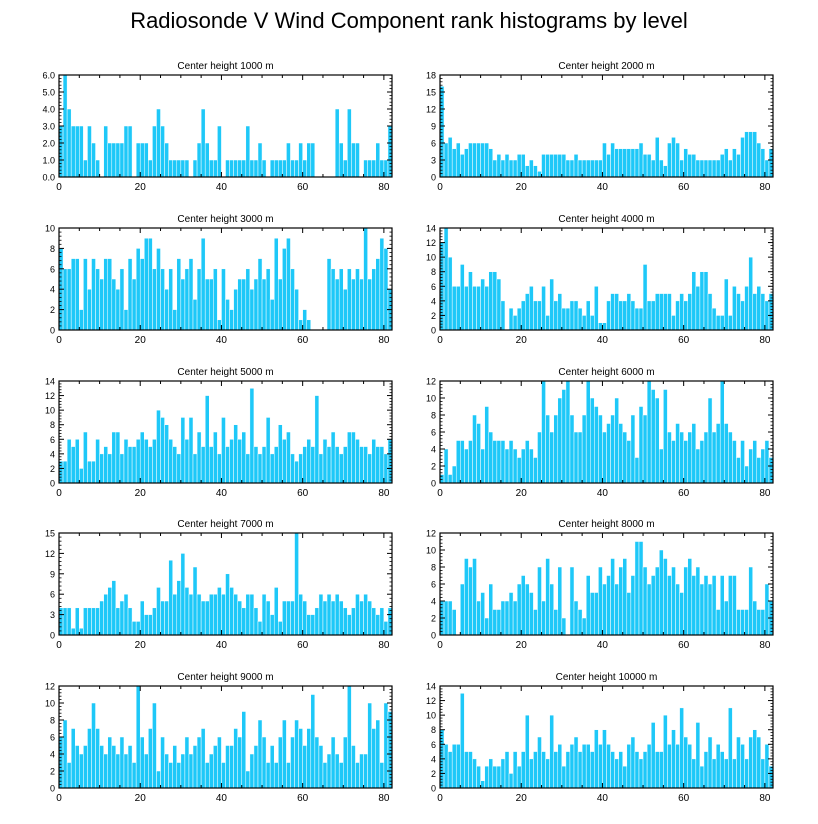  Describe the element at coordinates (222, 340) in the screenshot. I see `x-tick-label: 40` at that location.